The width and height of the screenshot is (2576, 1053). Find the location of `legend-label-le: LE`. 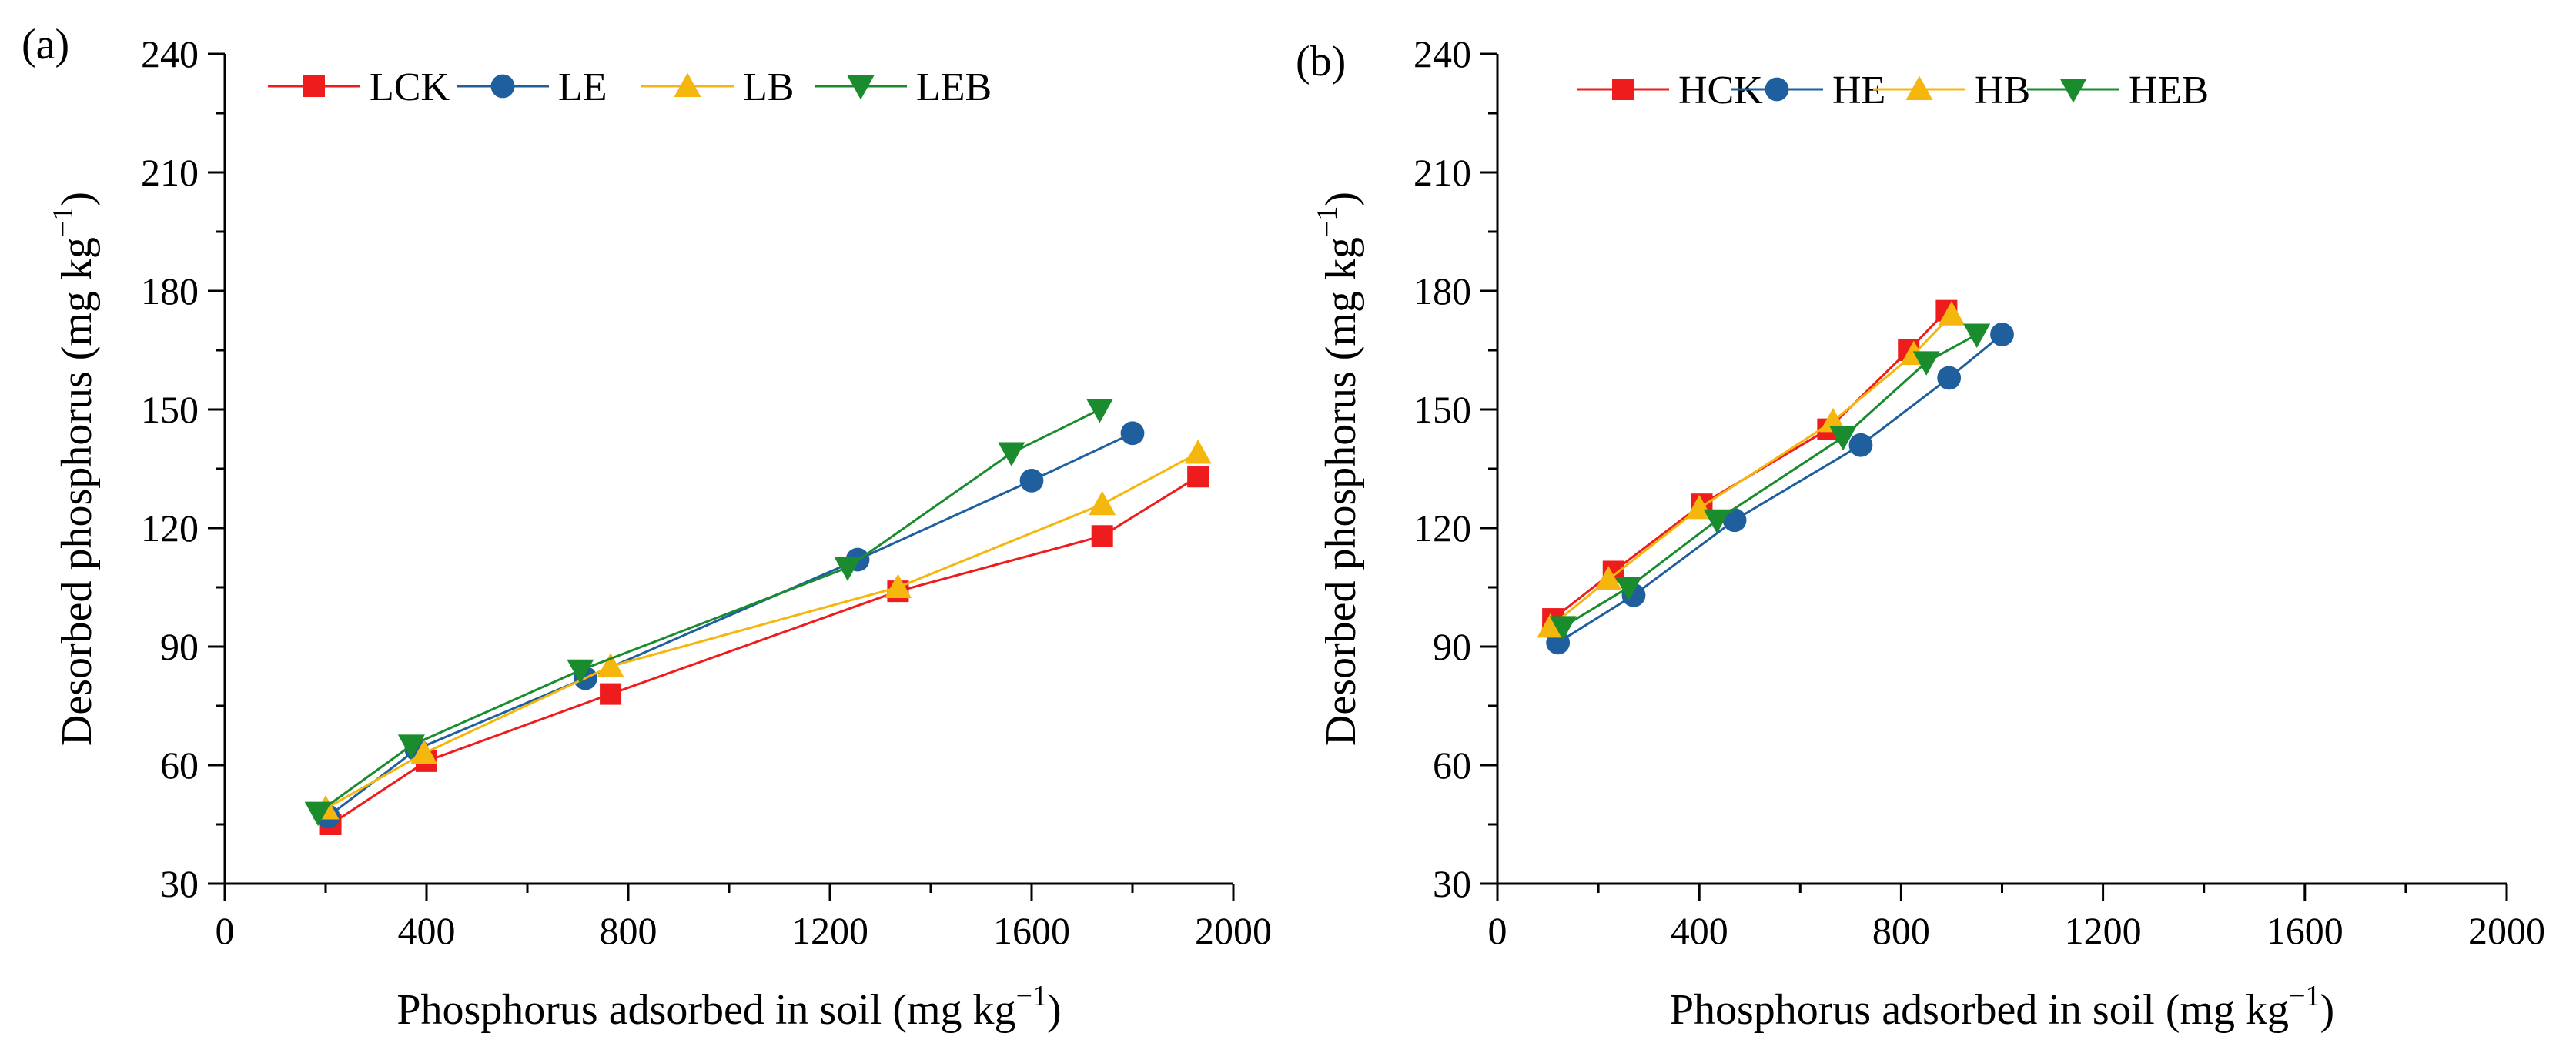

legend-label-le: LE is located at coordinates (582, 87).